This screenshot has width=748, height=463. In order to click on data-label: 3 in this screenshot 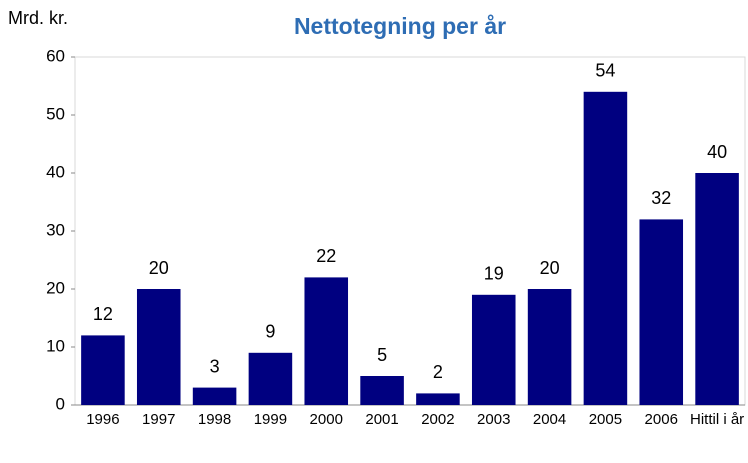, I will do `click(215, 366)`.